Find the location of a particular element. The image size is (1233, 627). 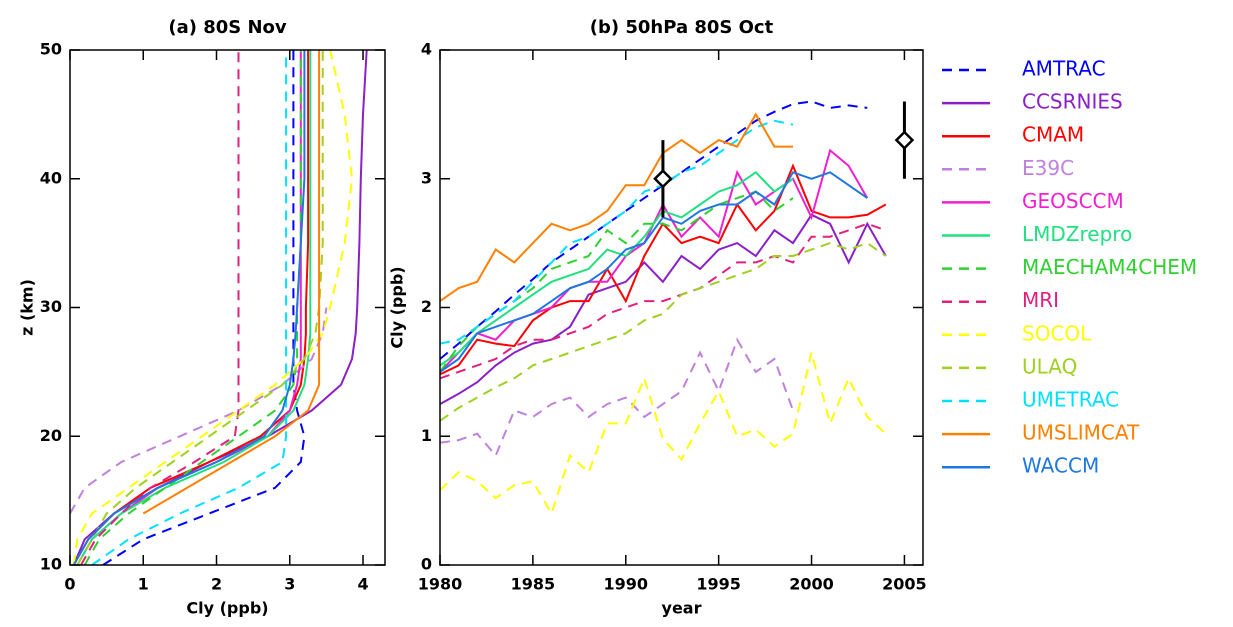

y-axis-label: Cly (ppb) is located at coordinates (397, 307).